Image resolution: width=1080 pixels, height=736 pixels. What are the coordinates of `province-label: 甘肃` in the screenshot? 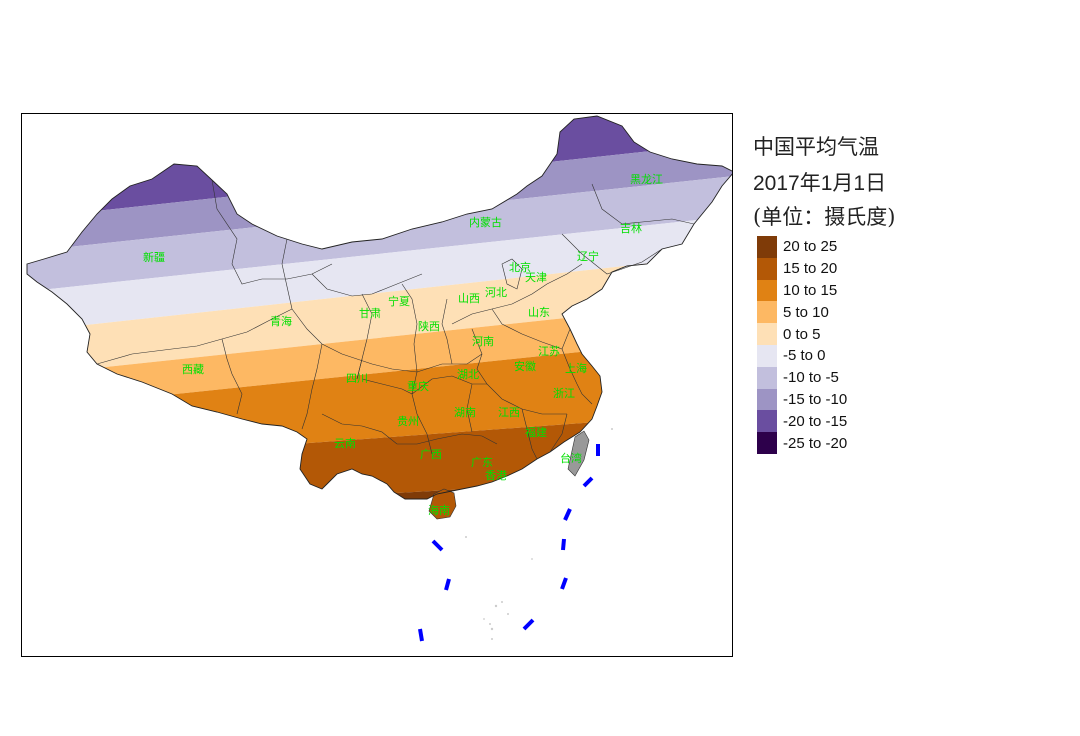 It's located at (370, 313).